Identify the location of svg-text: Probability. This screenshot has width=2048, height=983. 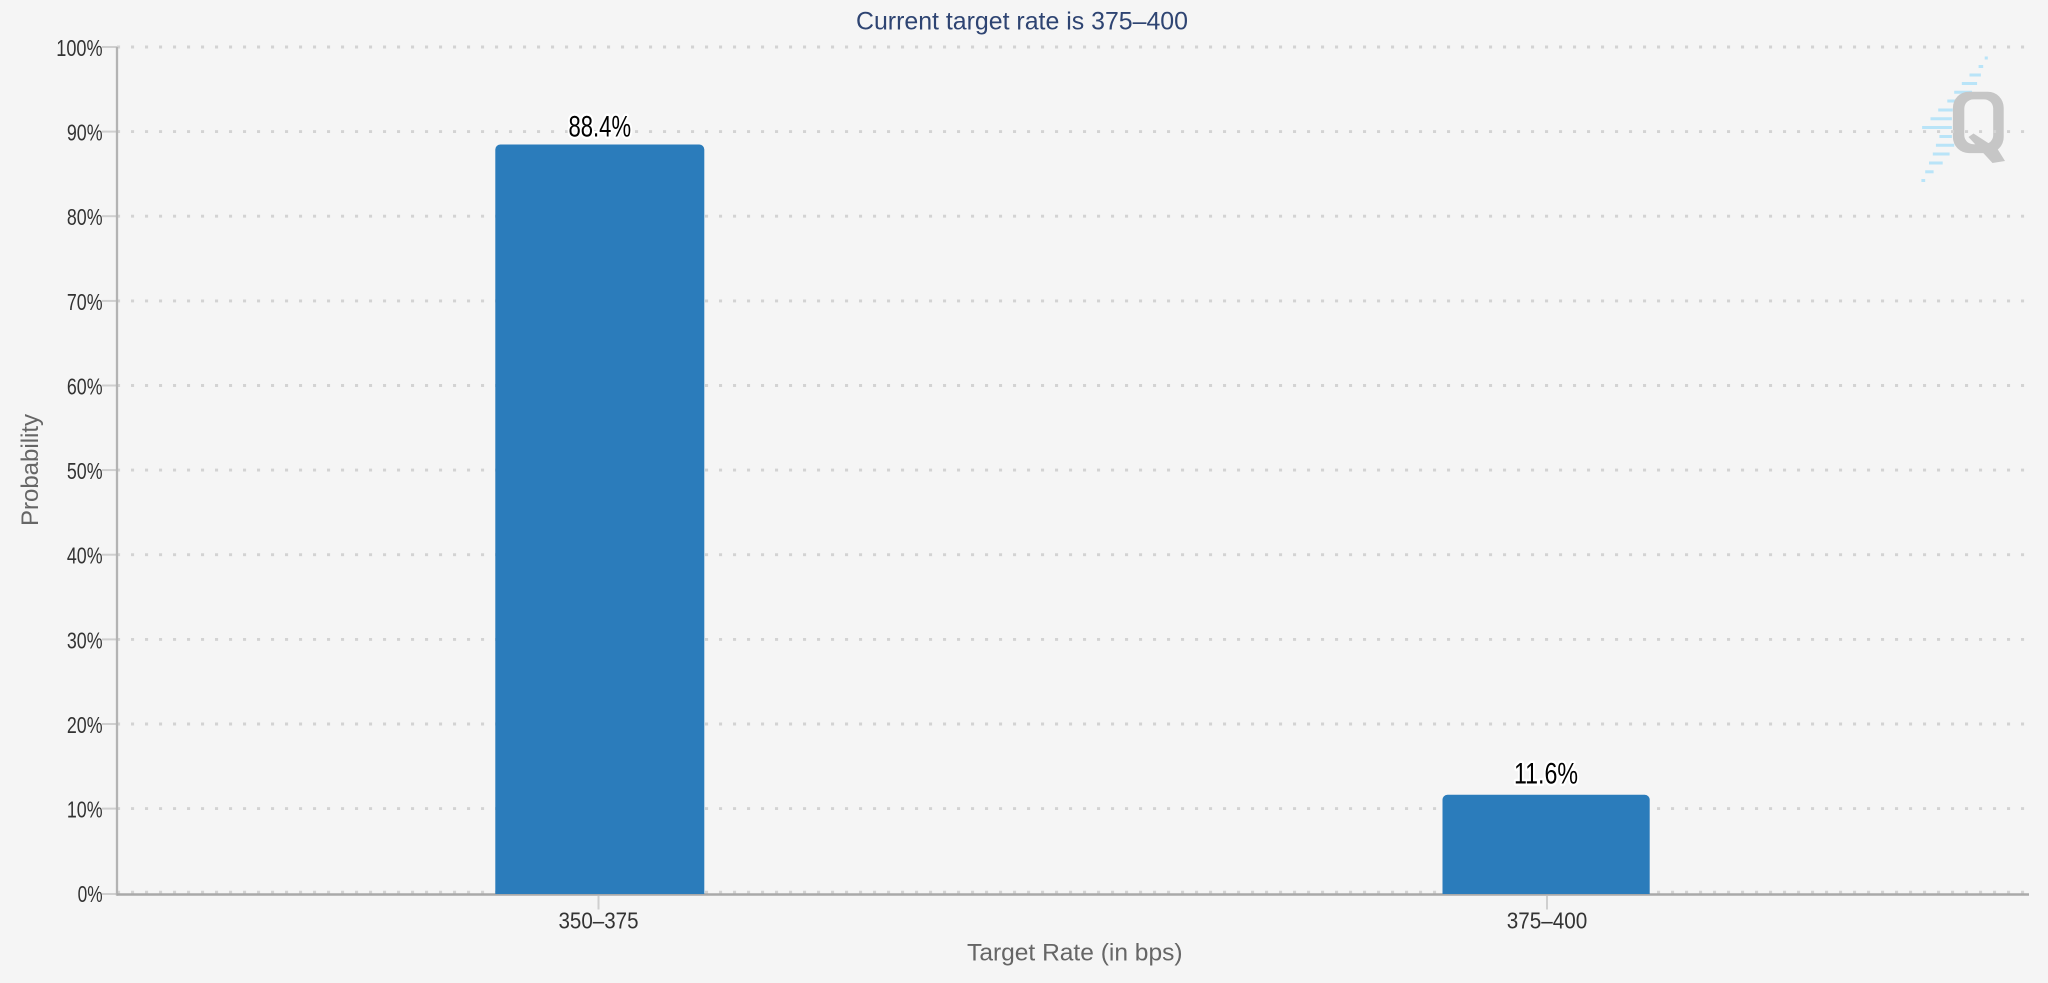
(30, 470).